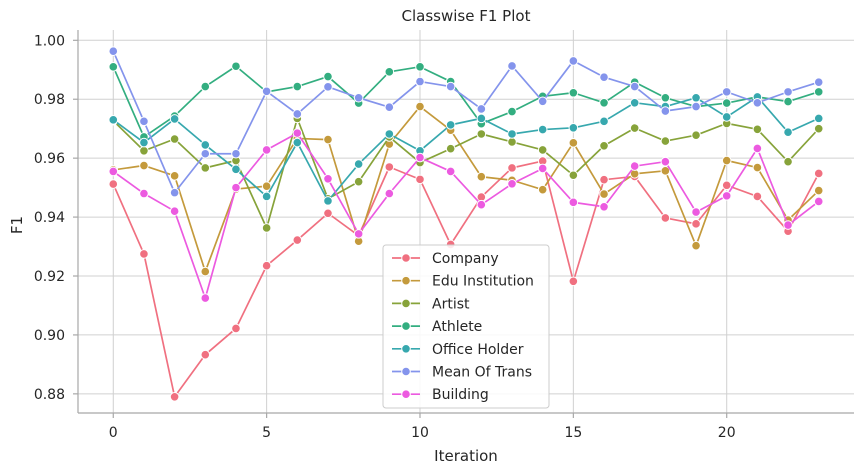 Image resolution: width=862 pixels, height=474 pixels. What do you see at coordinates (49, 100) in the screenshot?
I see `y-tick-label: 0.98` at bounding box center [49, 100].